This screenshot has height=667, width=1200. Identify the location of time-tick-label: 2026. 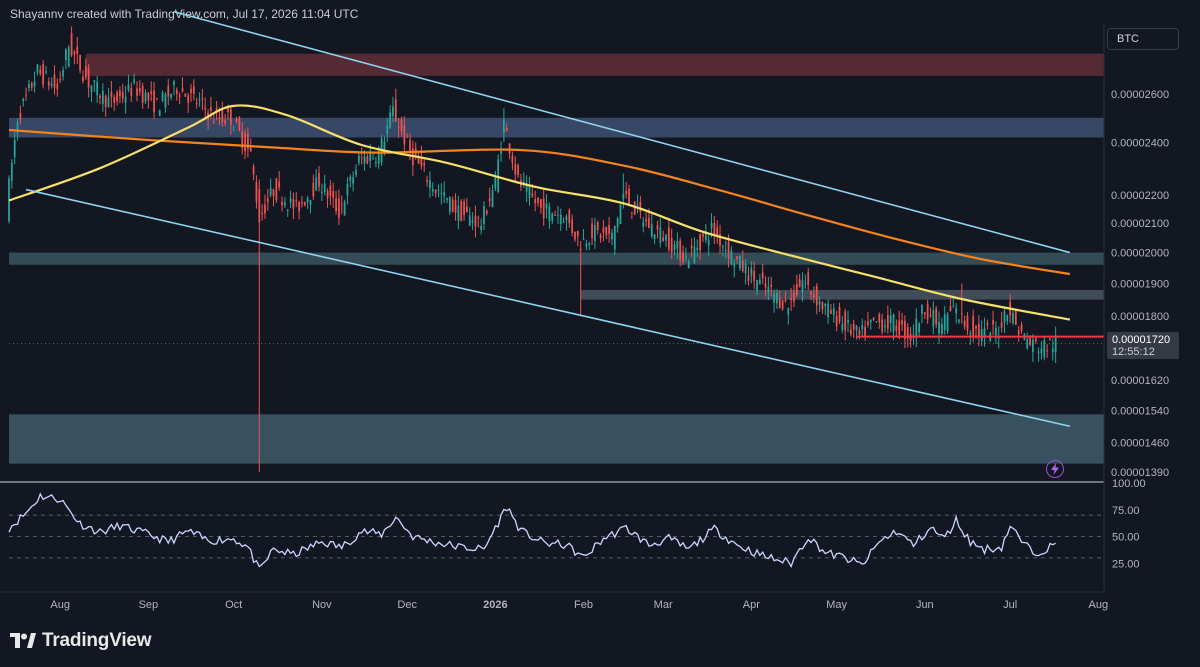
(495, 605).